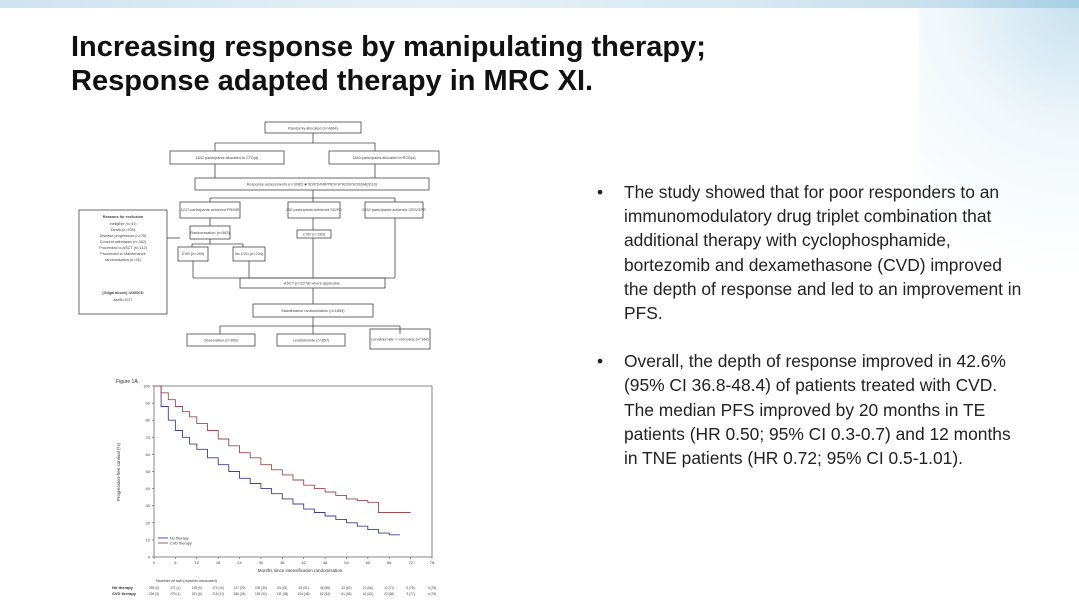 The width and height of the screenshot is (1079, 607). I want to click on km-x-tick-label: 24, so click(239, 562).